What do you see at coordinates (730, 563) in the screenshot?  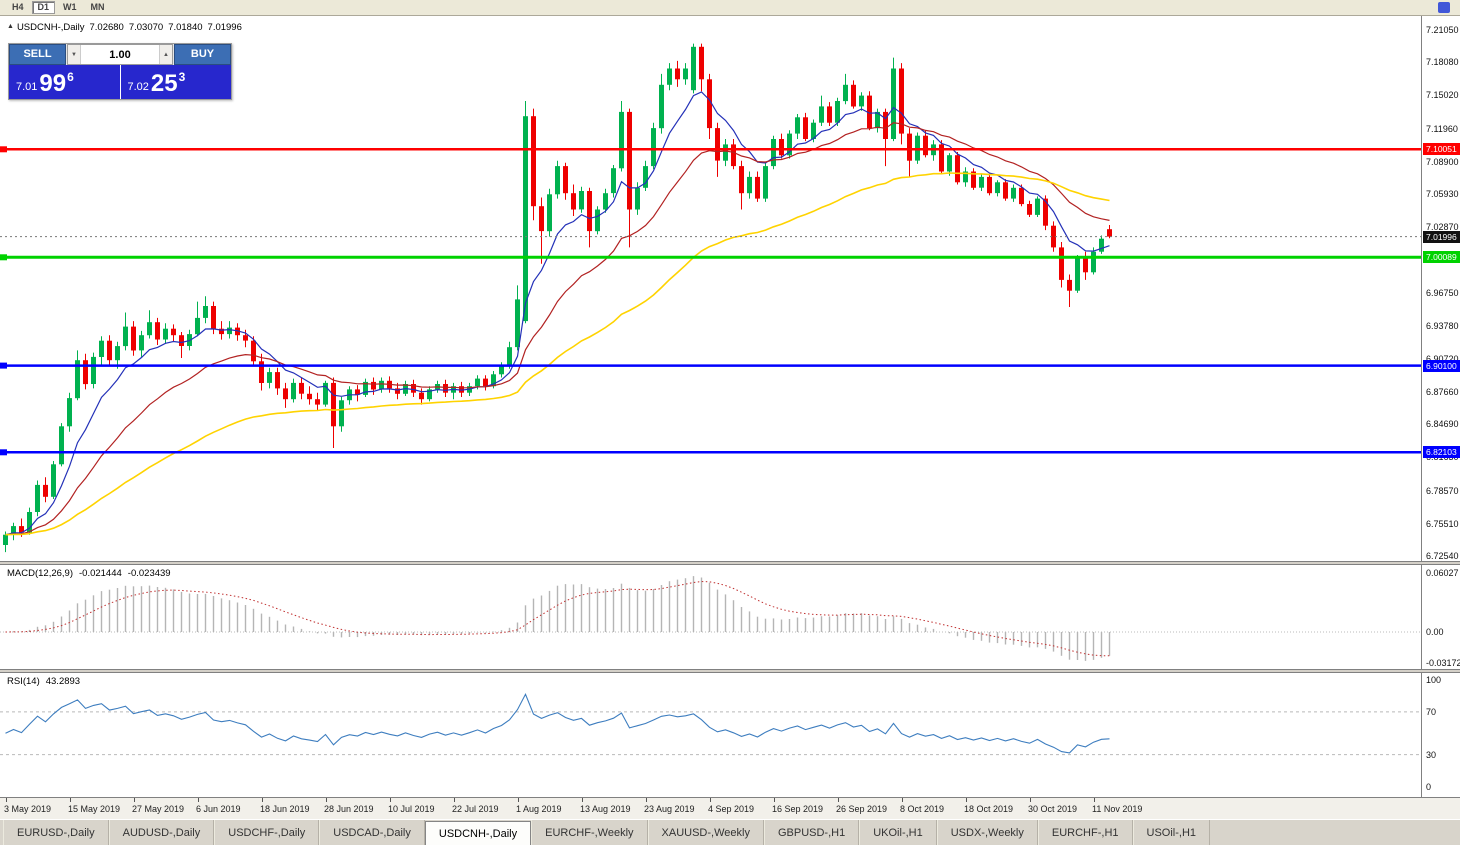 I see `pane-divider-macd` at bounding box center [730, 563].